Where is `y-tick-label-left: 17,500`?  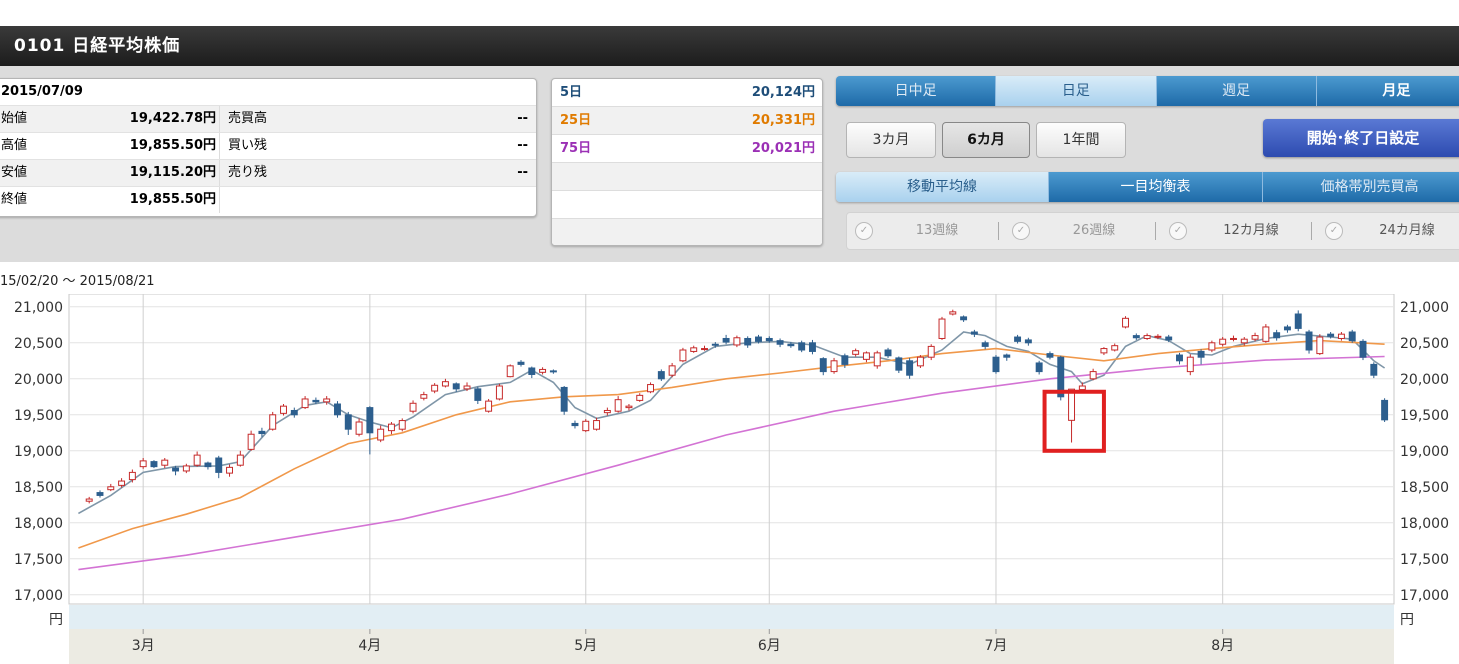
y-tick-label-left: 17,500 is located at coordinates (38, 560).